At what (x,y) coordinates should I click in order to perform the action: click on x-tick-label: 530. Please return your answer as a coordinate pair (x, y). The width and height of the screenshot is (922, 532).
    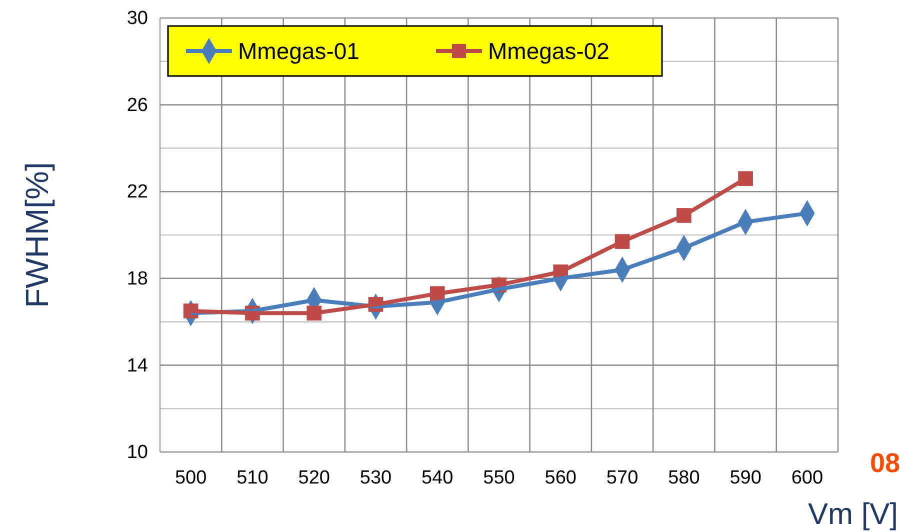
    Looking at the image, I should click on (376, 477).